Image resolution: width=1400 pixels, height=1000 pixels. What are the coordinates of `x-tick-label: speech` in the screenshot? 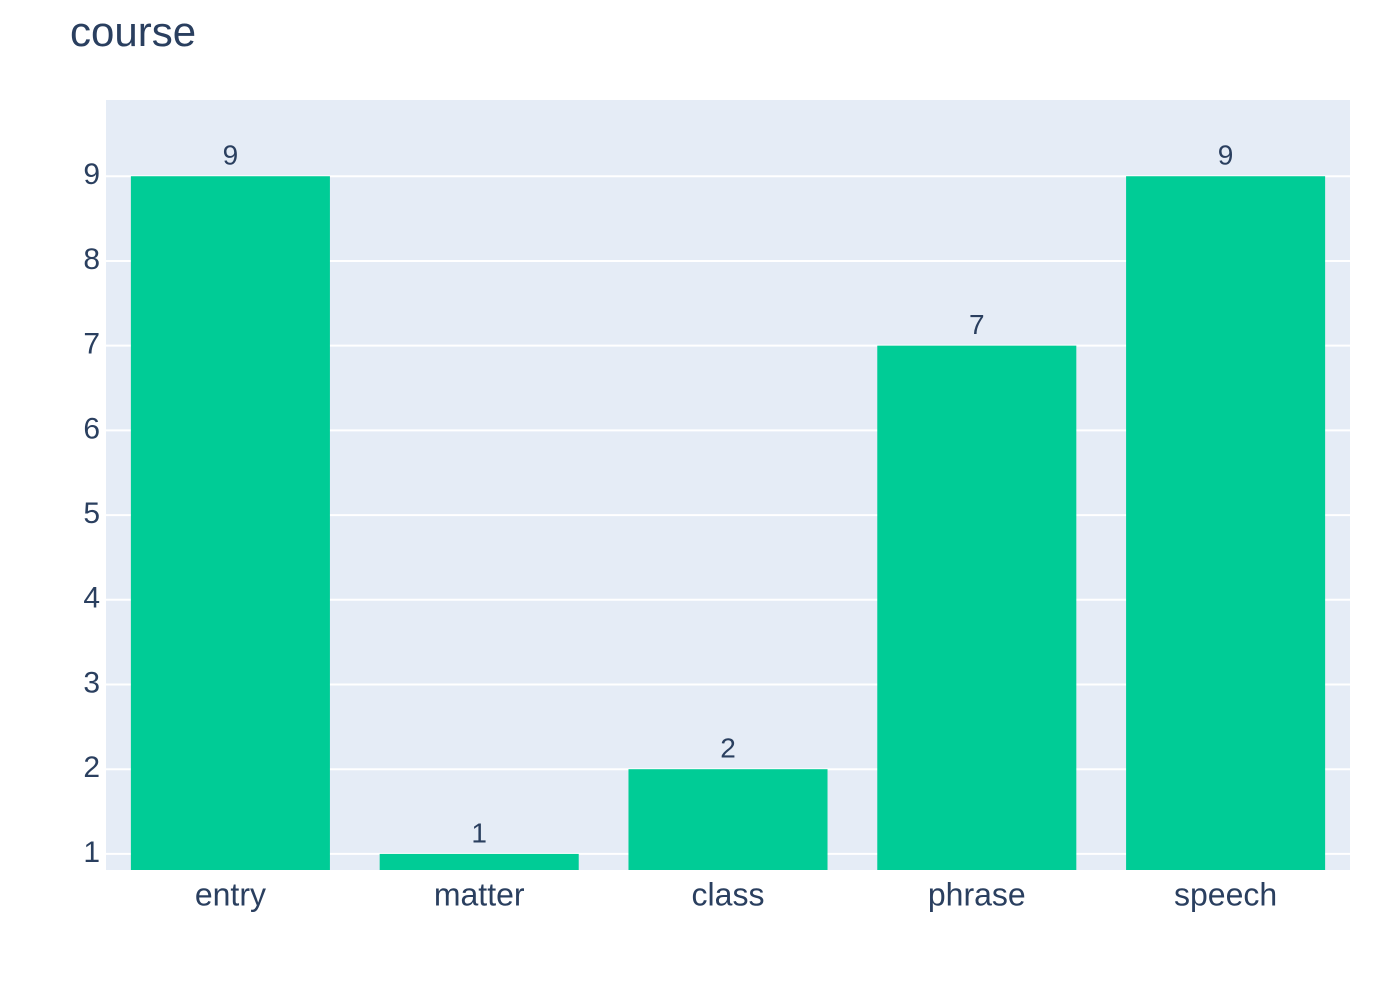 It's located at (1225, 894).